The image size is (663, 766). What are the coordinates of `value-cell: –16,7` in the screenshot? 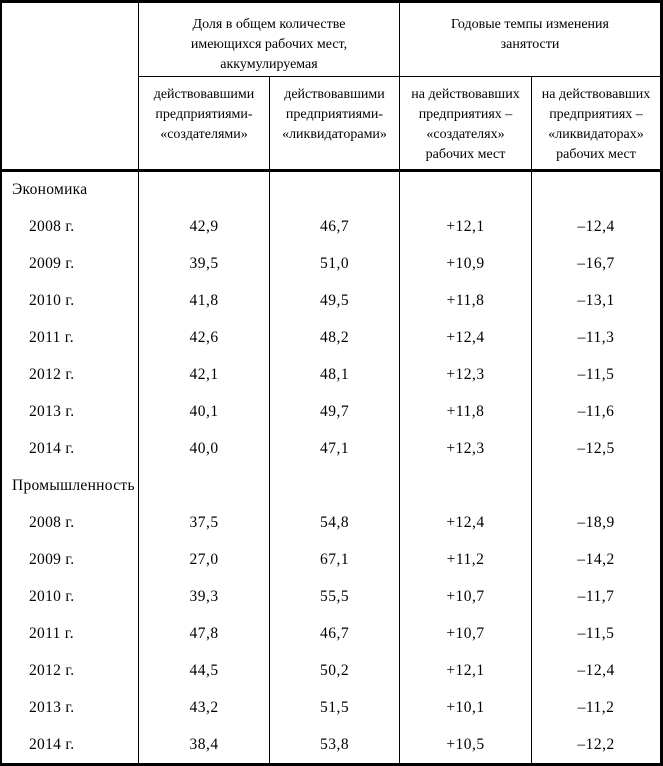 It's located at (596, 264).